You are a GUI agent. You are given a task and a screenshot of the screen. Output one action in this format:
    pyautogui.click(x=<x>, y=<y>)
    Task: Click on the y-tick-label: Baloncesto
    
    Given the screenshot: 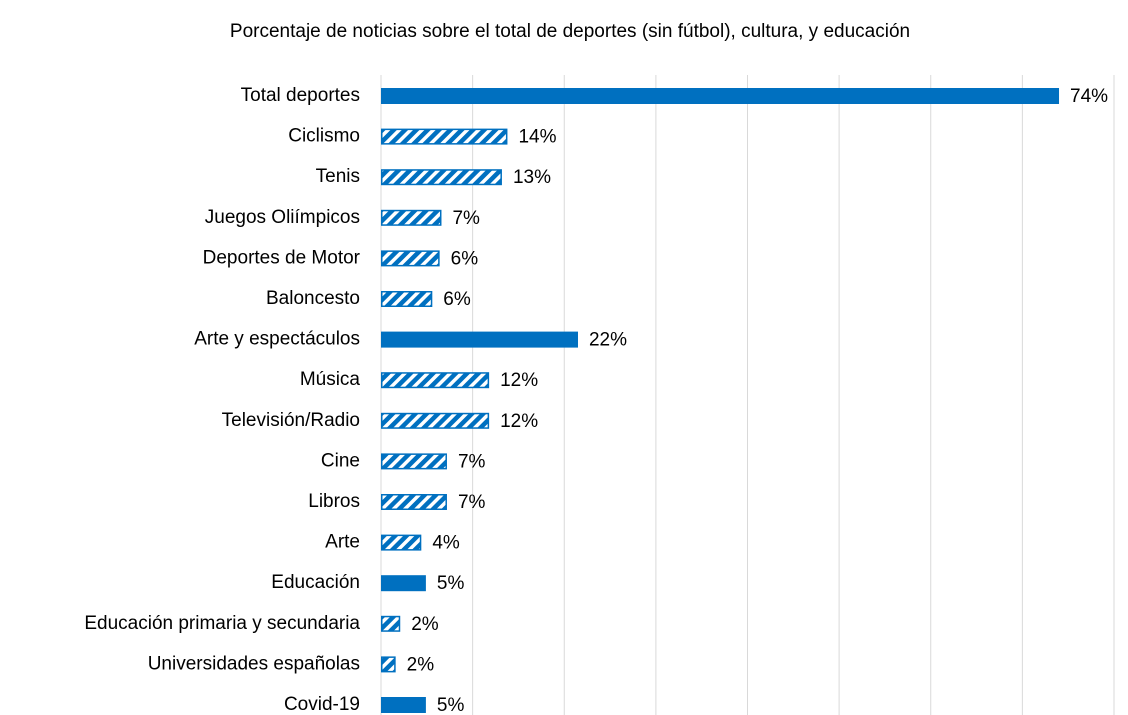 What is the action you would take?
    pyautogui.click(x=313, y=298)
    